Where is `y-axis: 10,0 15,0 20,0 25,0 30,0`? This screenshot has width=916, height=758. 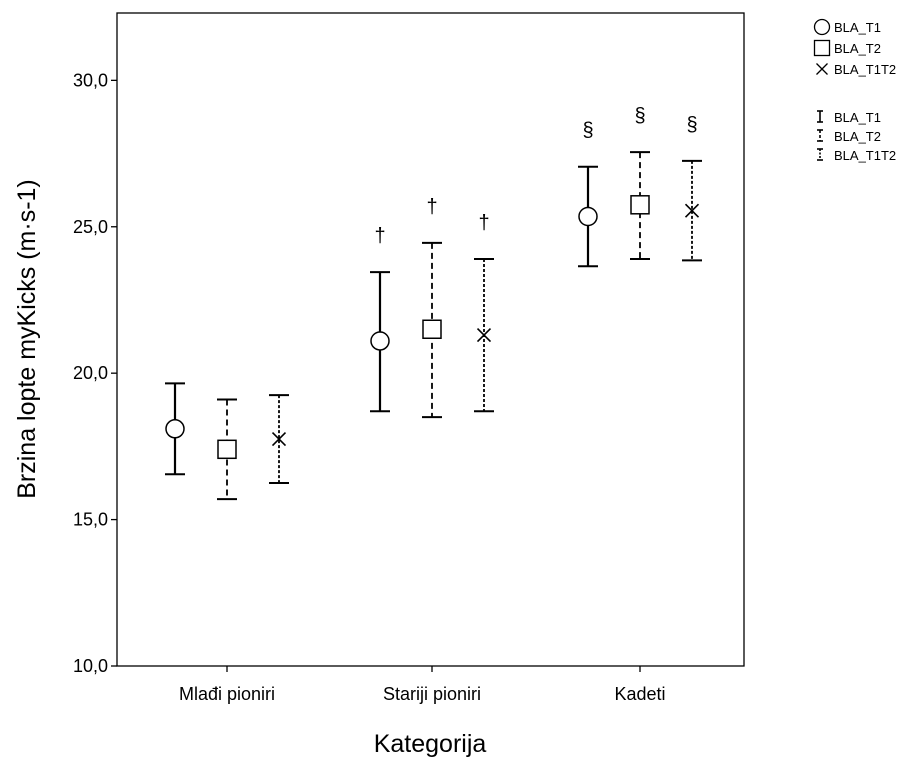 y-axis: 10,0 15,0 20,0 25,0 30,0 is located at coordinates (95, 373).